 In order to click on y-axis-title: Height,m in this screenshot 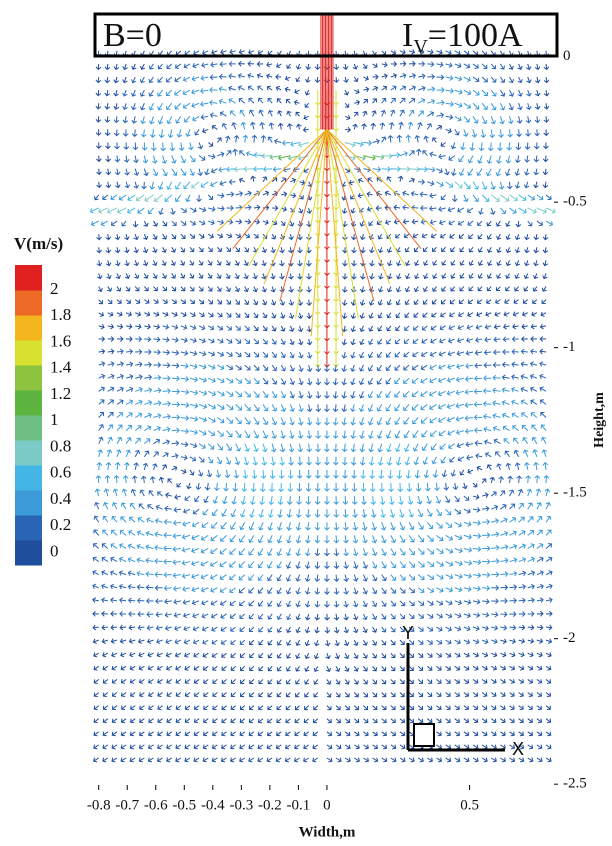, I will do `click(599, 420)`.